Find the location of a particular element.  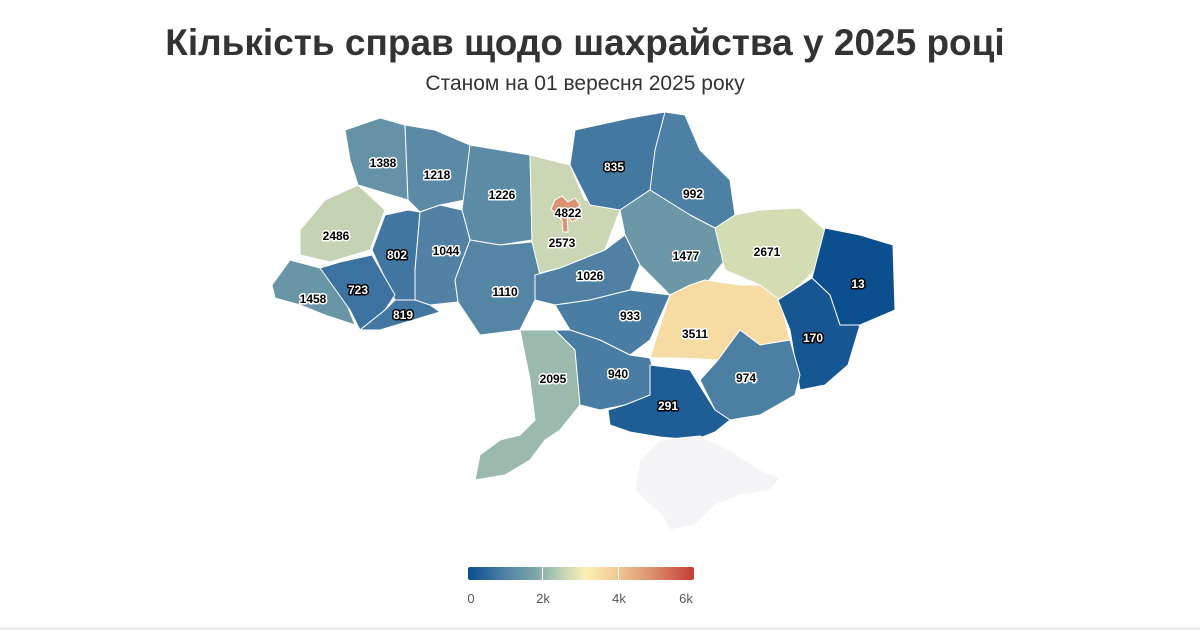

label-rivne: 1218 is located at coordinates (437, 175).